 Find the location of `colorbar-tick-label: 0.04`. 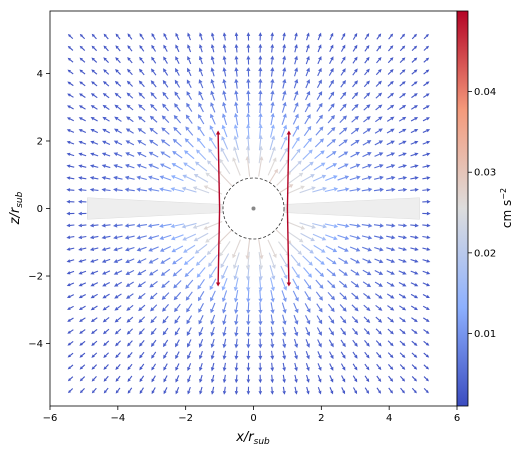

colorbar-tick-label: 0.04 is located at coordinates (485, 92).